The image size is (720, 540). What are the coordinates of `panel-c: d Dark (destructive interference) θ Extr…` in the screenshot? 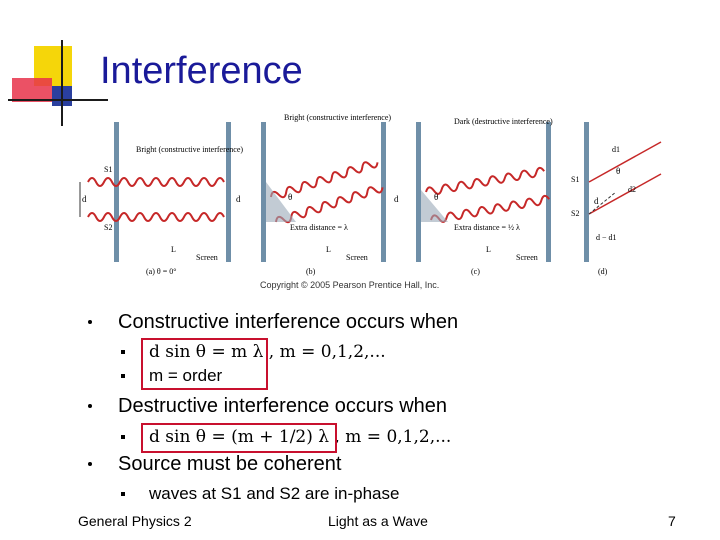 It's located at (473, 196).